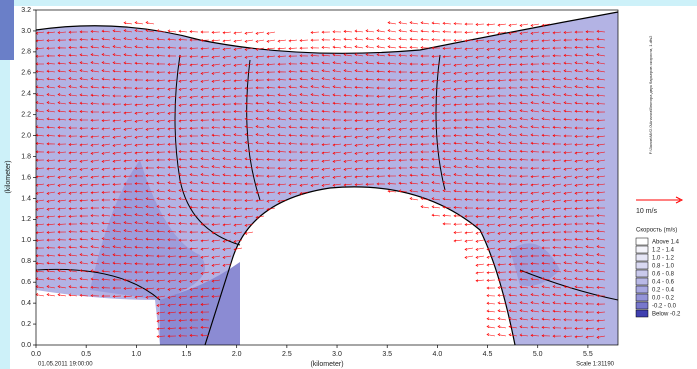  I want to click on legend-label: 0.4 - 0.6, so click(663, 282).